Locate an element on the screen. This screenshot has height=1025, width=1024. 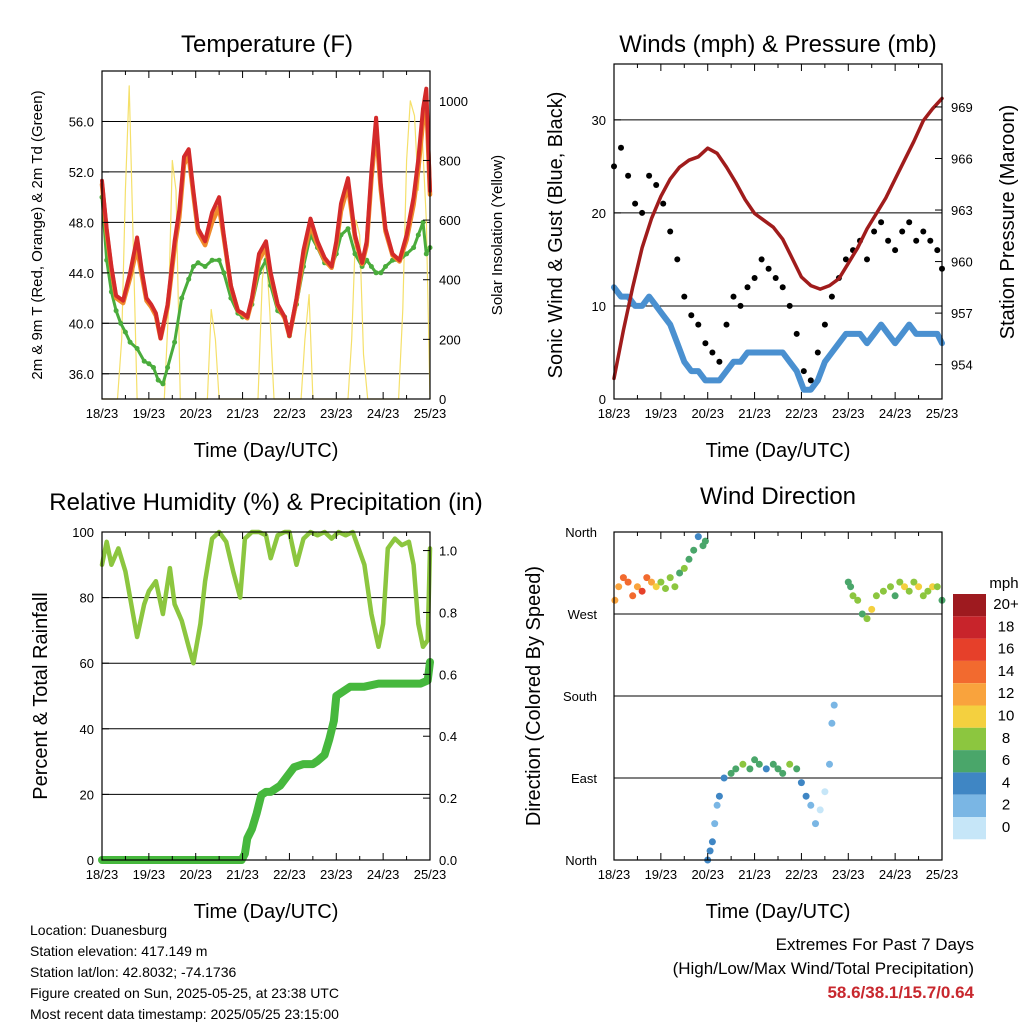
x-tick-label: 24/23 is located at coordinates (383, 413).